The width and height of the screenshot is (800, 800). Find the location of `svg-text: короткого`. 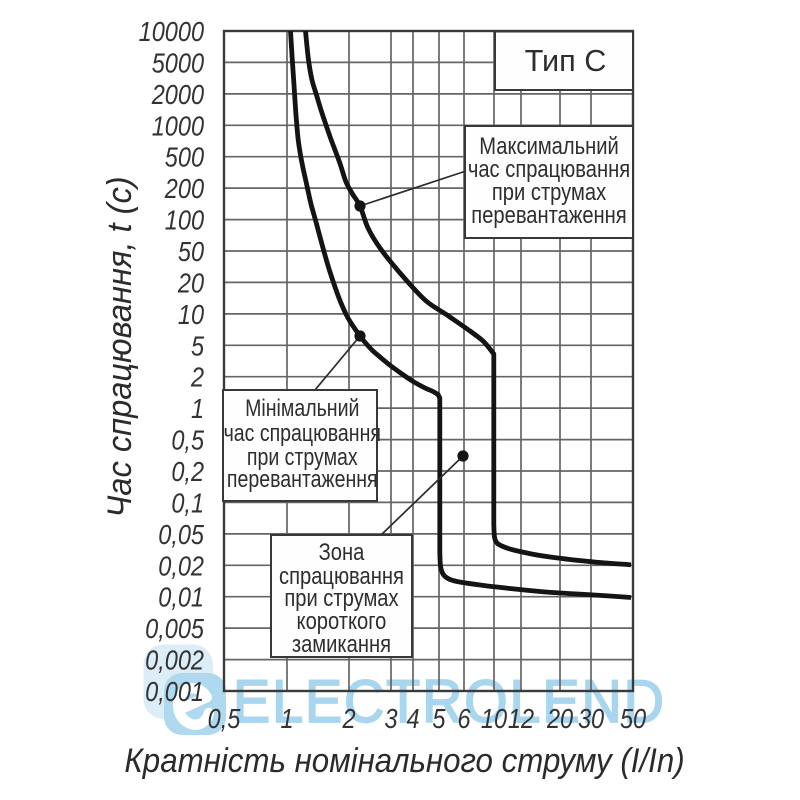

svg-text: короткого is located at coordinates (342, 620).